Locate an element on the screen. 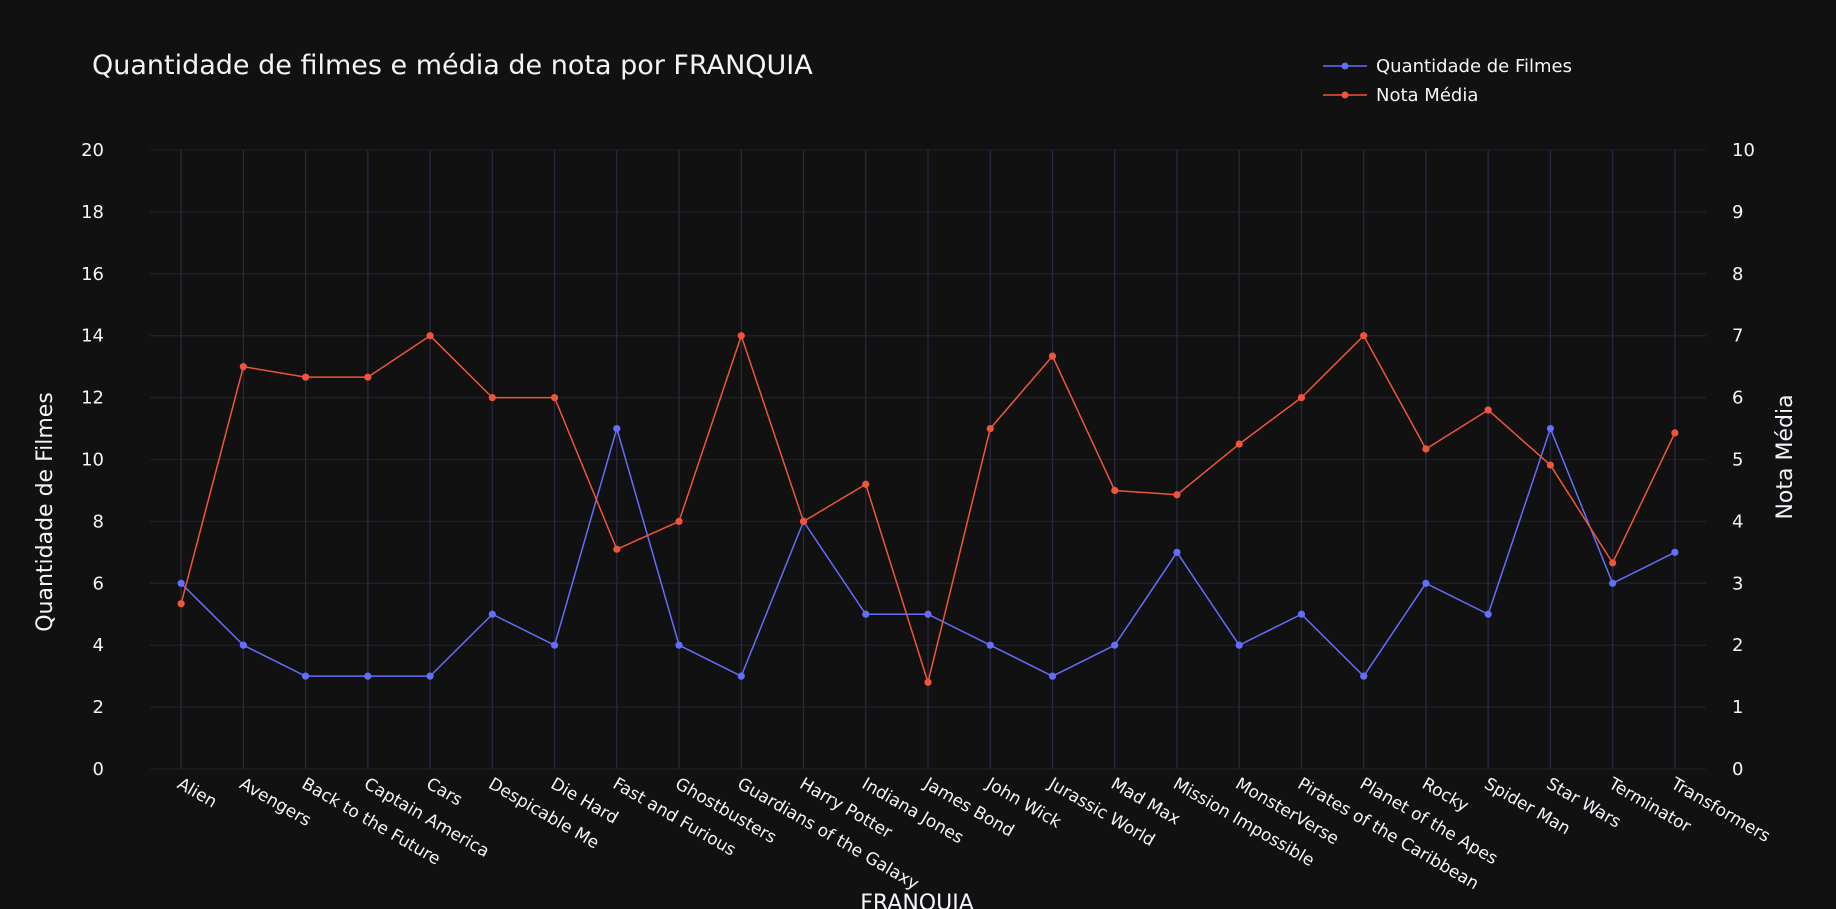 The height and width of the screenshot is (909, 1836). y-tick-label: 10 is located at coordinates (92, 460).